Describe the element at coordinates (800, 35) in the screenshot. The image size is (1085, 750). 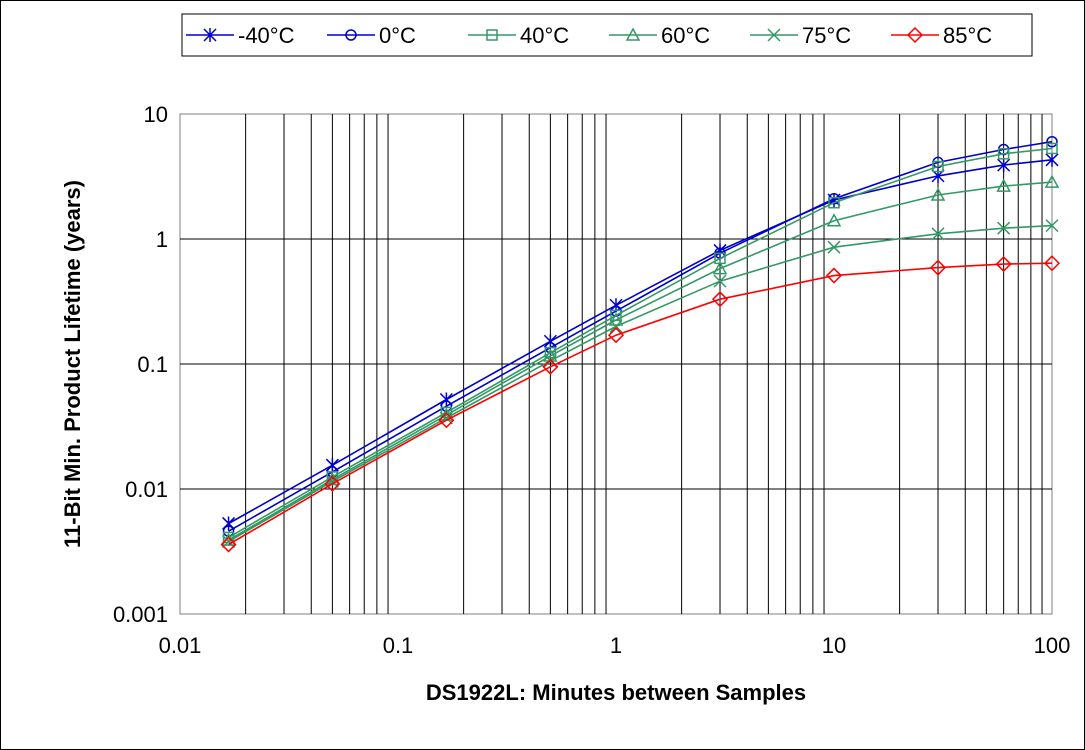
I see `legend-entry: 75°C` at that location.